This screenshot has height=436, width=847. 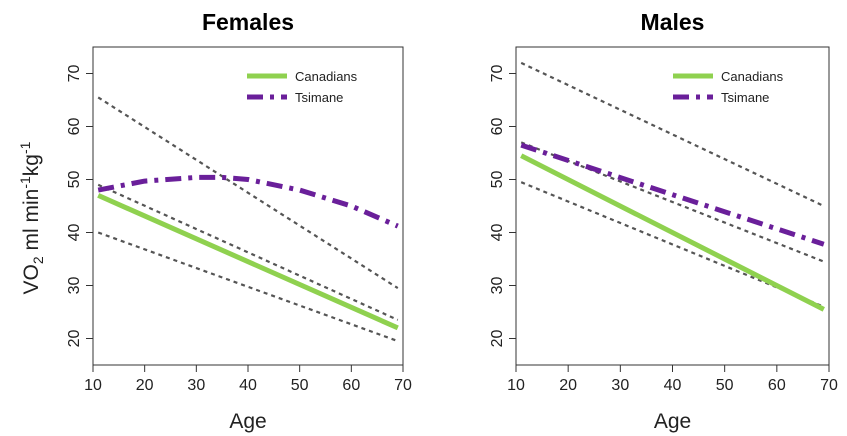 What do you see at coordinates (31, 279) in the screenshot?
I see `y-label-base: VO` at bounding box center [31, 279].